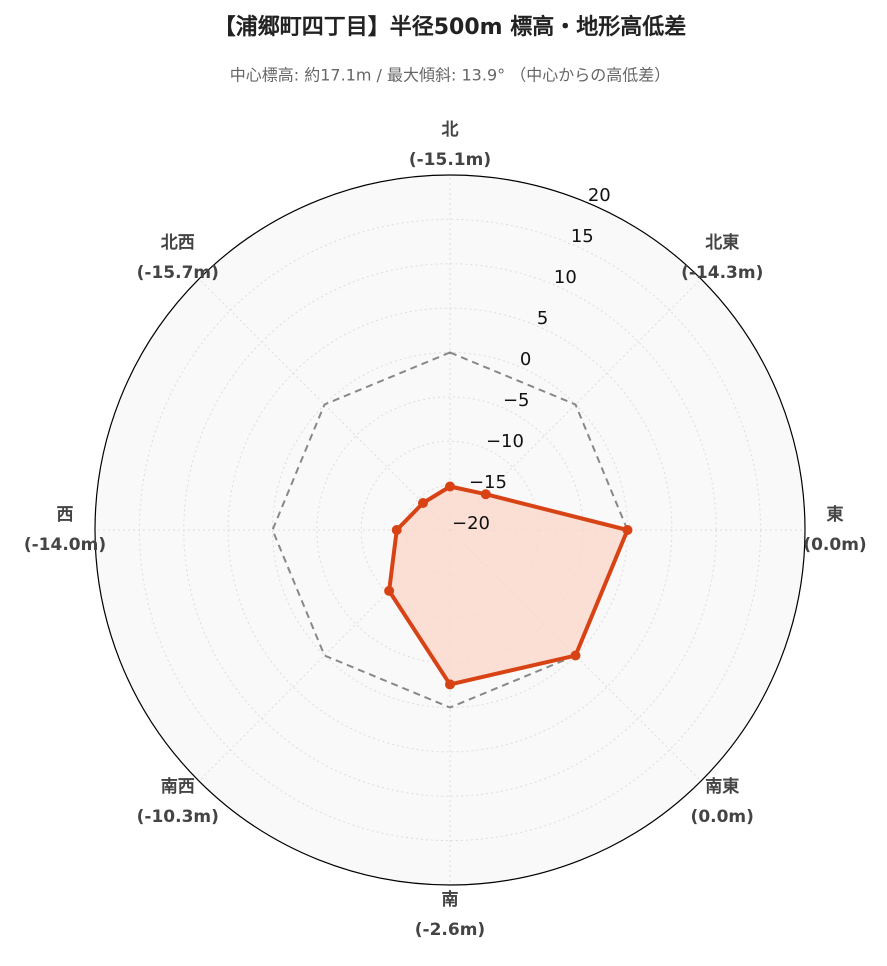 This screenshot has height=966, width=887. I want to click on chart-subtitle: 中心標高: 約17.1m / 最大傾斜: 13.9° （中心からの高低差）, so click(450, 75).